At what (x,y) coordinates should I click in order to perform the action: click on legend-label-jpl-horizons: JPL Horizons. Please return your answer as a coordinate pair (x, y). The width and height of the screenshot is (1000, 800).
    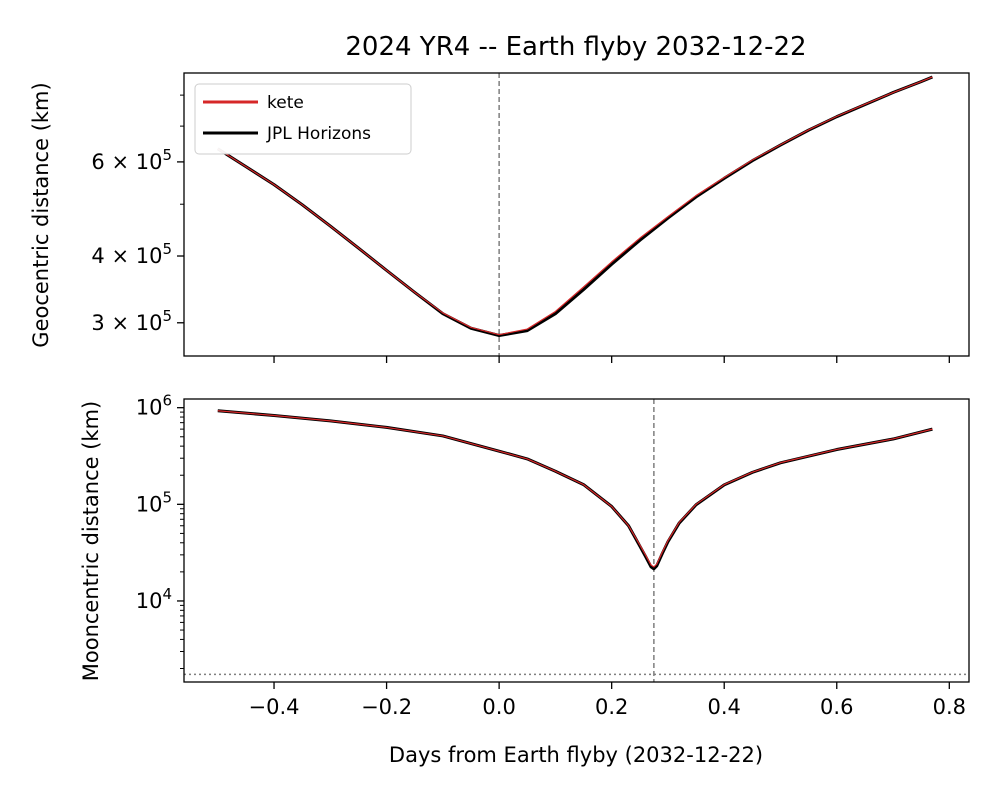
    Looking at the image, I should click on (318, 134).